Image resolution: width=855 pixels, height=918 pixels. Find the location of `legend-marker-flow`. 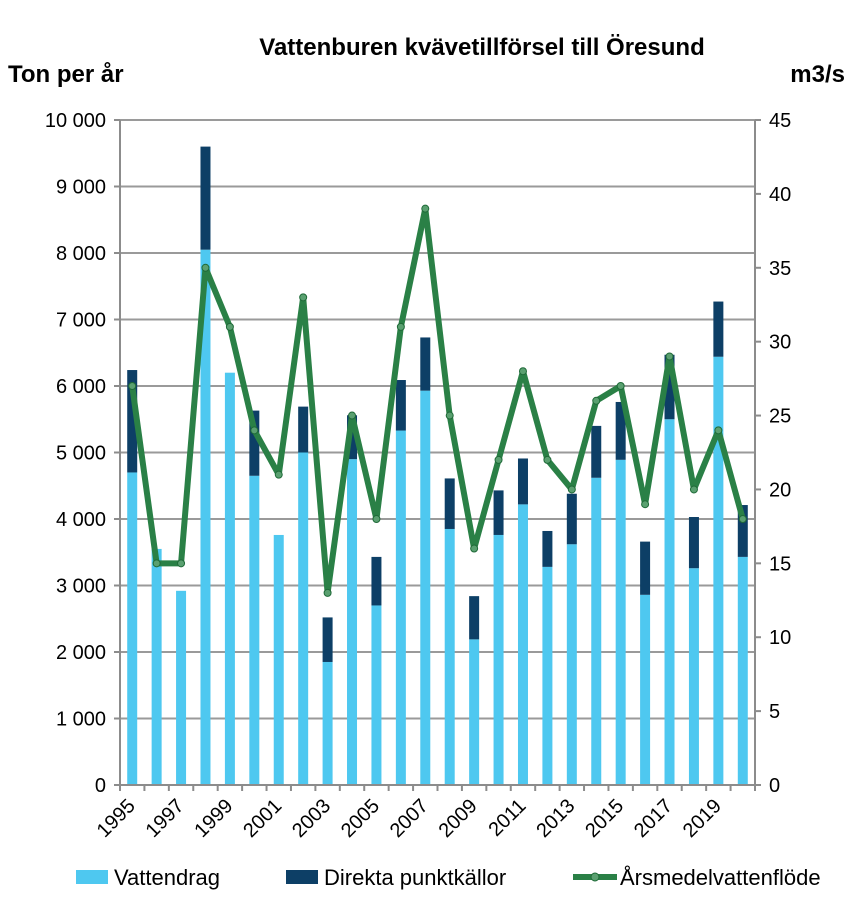

legend-marker-flow is located at coordinates (595, 877).